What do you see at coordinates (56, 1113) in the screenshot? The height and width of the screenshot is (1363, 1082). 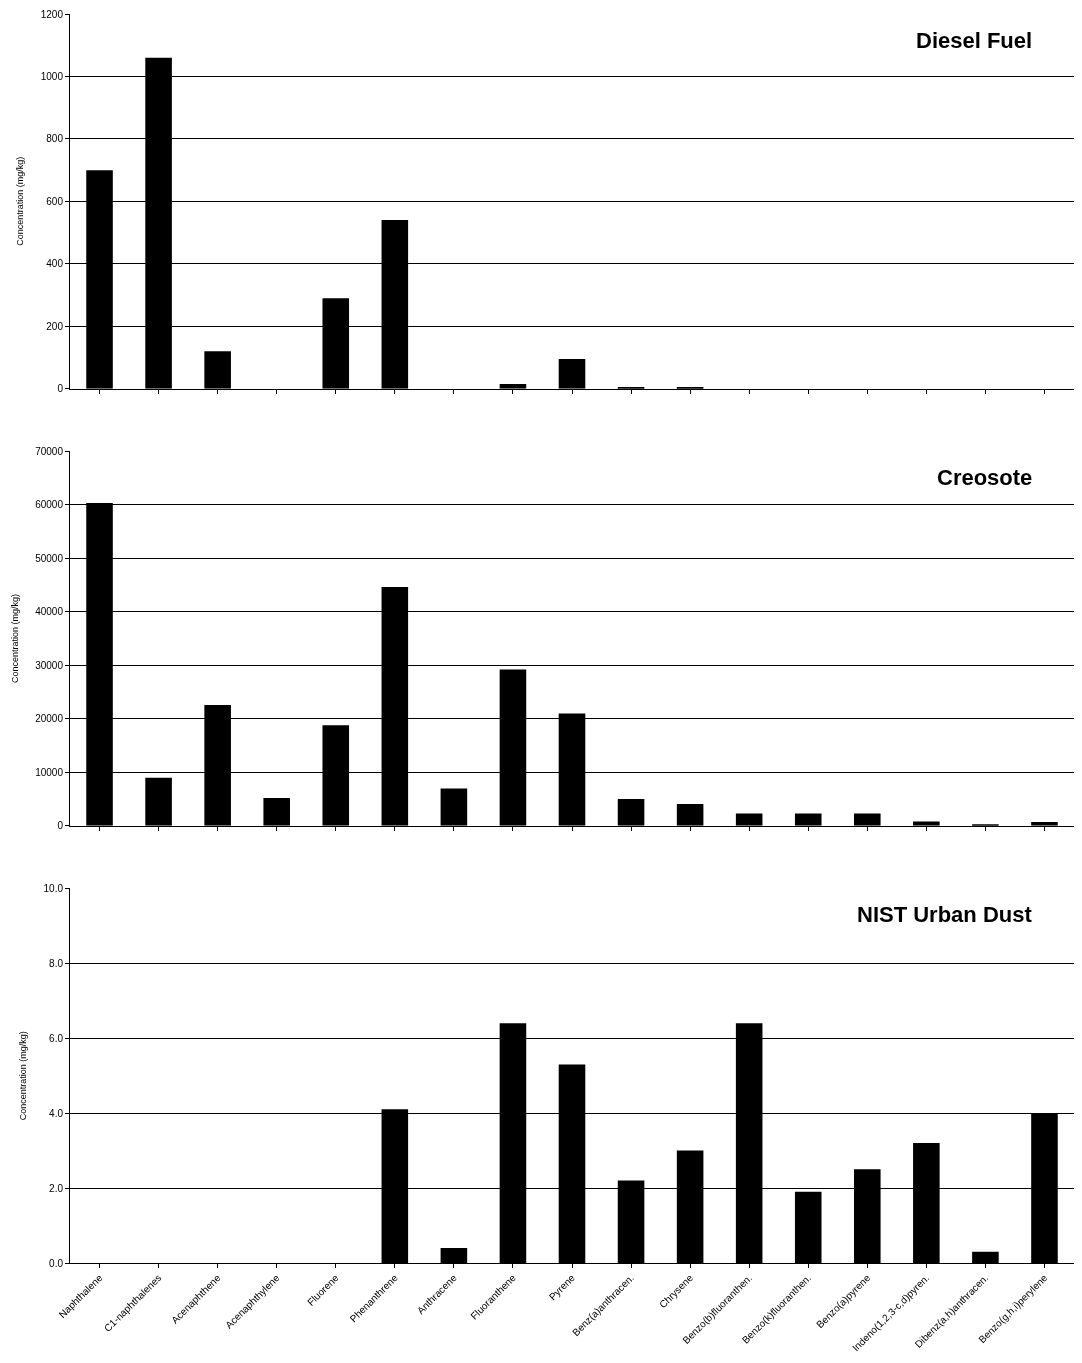 I see `y-tick-label: 4.0` at bounding box center [56, 1113].